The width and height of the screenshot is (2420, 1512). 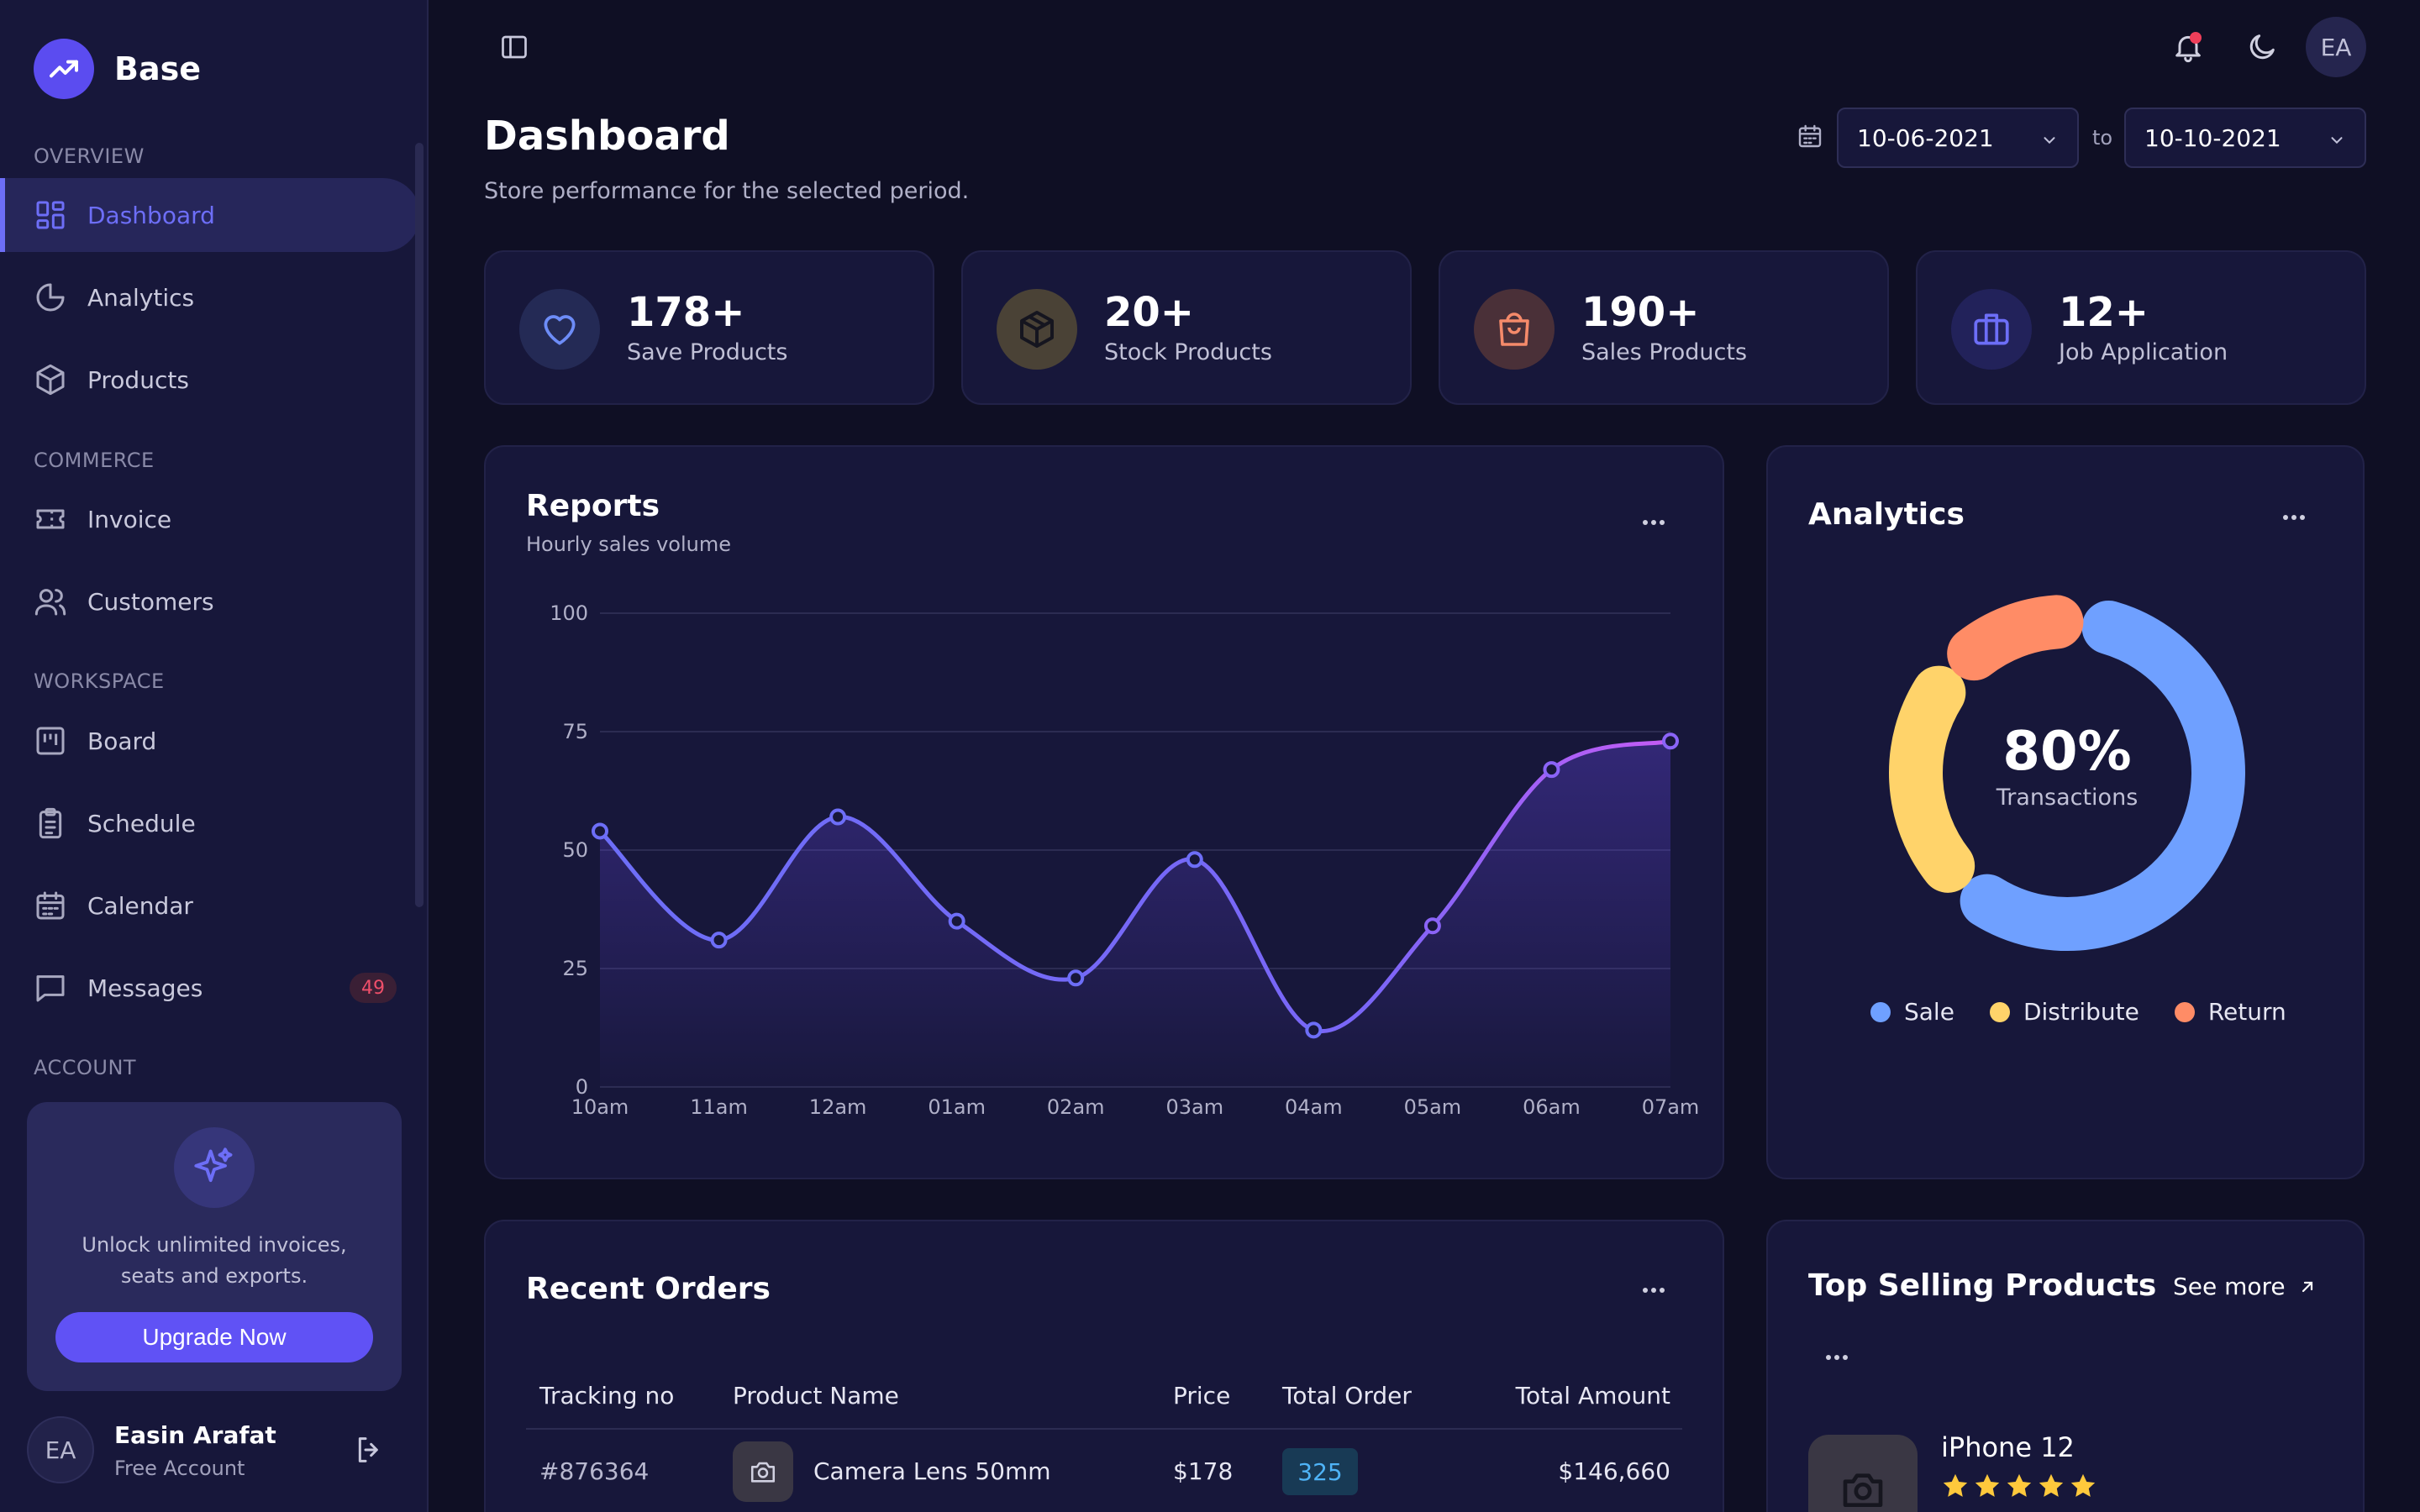 What do you see at coordinates (150, 601) in the screenshot?
I see `sidebar-item-label: Customers` at bounding box center [150, 601].